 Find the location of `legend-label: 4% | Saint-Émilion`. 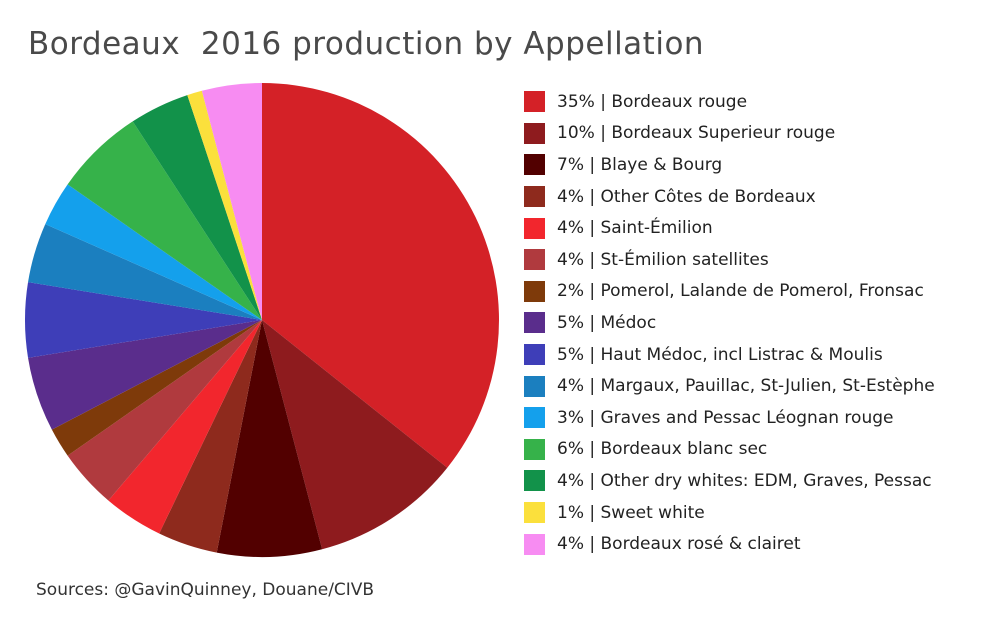

legend-label: 4% | Saint-Émilion is located at coordinates (635, 228).